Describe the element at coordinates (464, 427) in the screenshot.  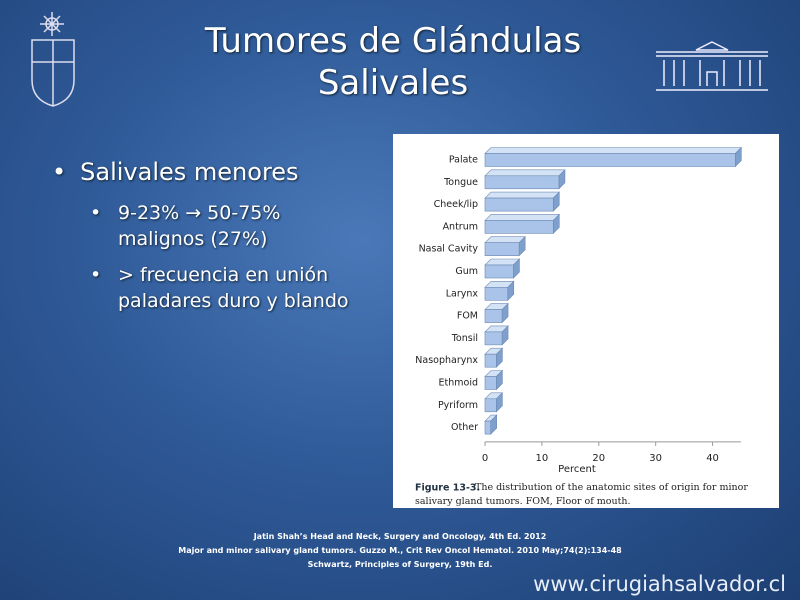
I see `y-tick-label: Other` at that location.